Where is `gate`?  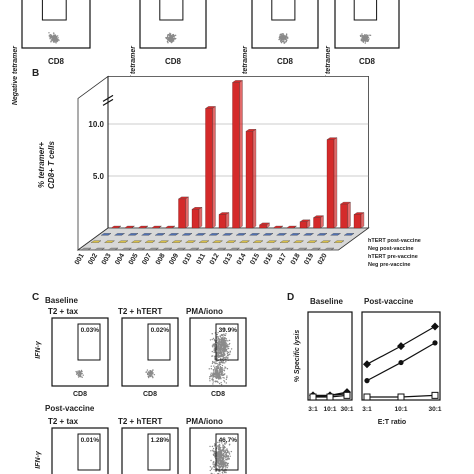 gate is located at coordinates (159, 342).